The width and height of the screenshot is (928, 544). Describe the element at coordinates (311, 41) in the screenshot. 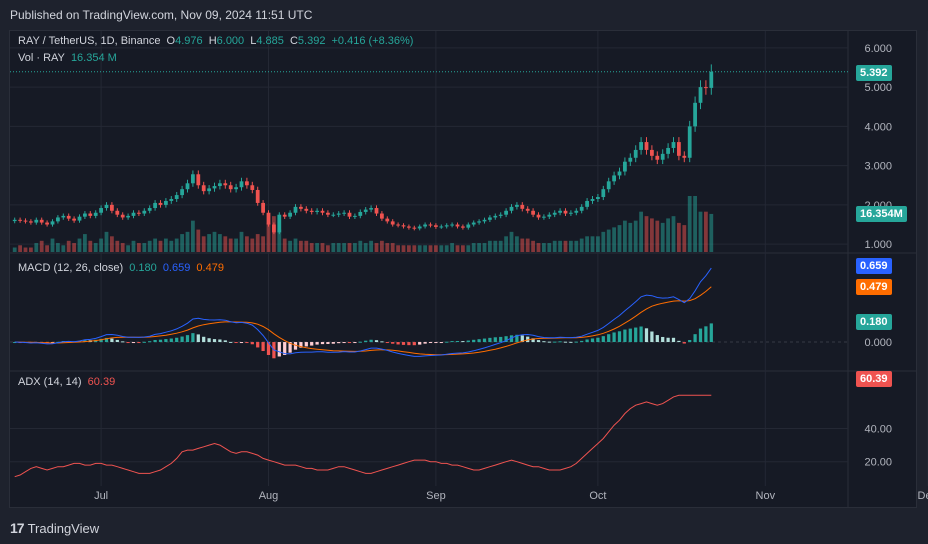

I see `close-value: 5.392` at that location.